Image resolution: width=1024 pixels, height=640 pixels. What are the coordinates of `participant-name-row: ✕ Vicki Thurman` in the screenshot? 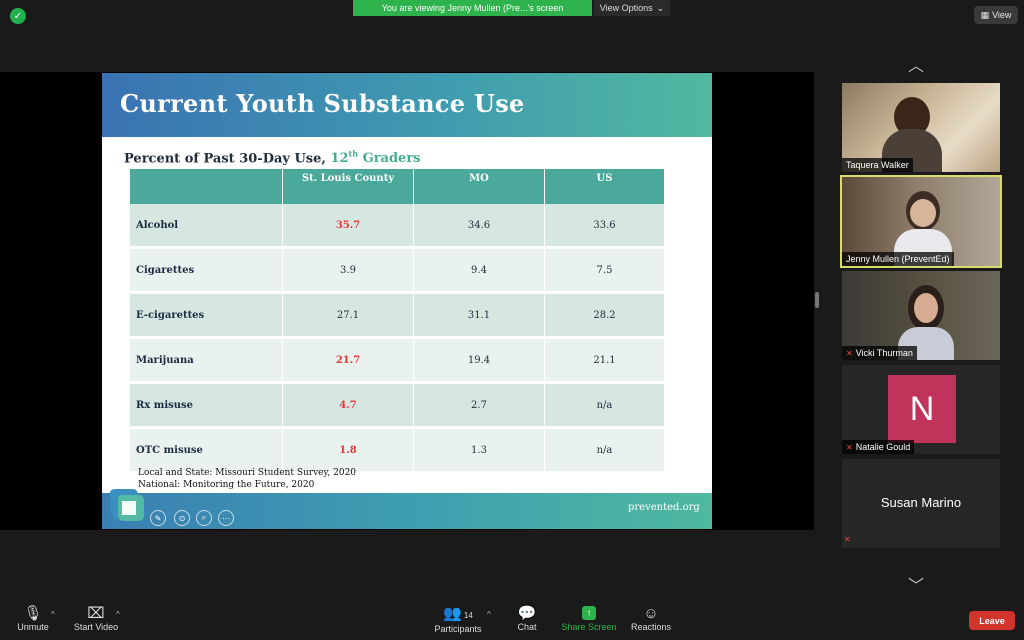 It's located at (879, 353).